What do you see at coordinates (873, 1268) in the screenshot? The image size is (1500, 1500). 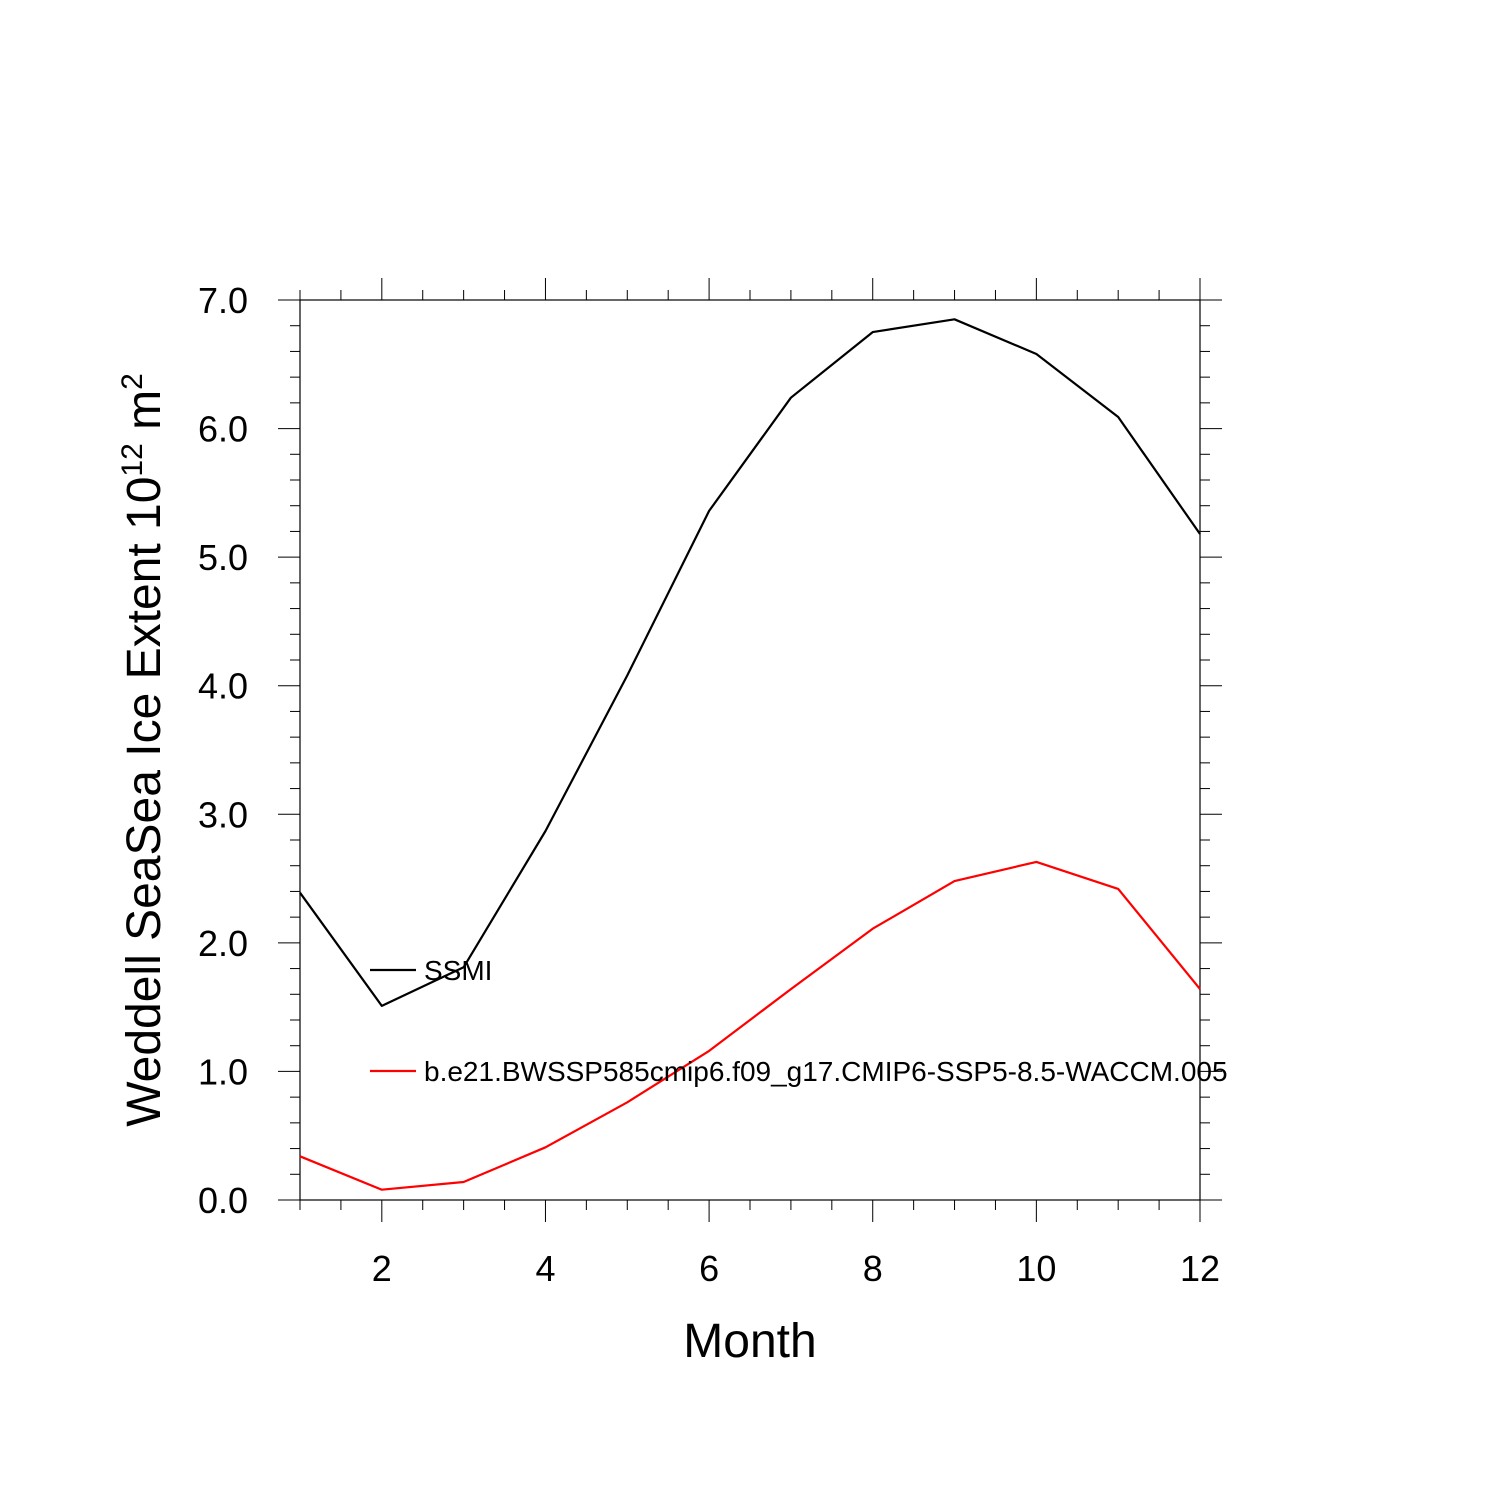 I see `x-tick-label: 8` at bounding box center [873, 1268].